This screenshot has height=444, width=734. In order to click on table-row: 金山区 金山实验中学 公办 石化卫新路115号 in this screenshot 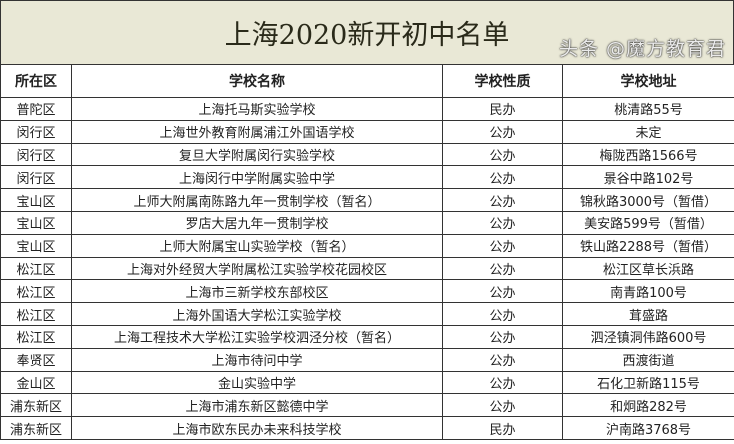, I will do `click(367, 382)`.